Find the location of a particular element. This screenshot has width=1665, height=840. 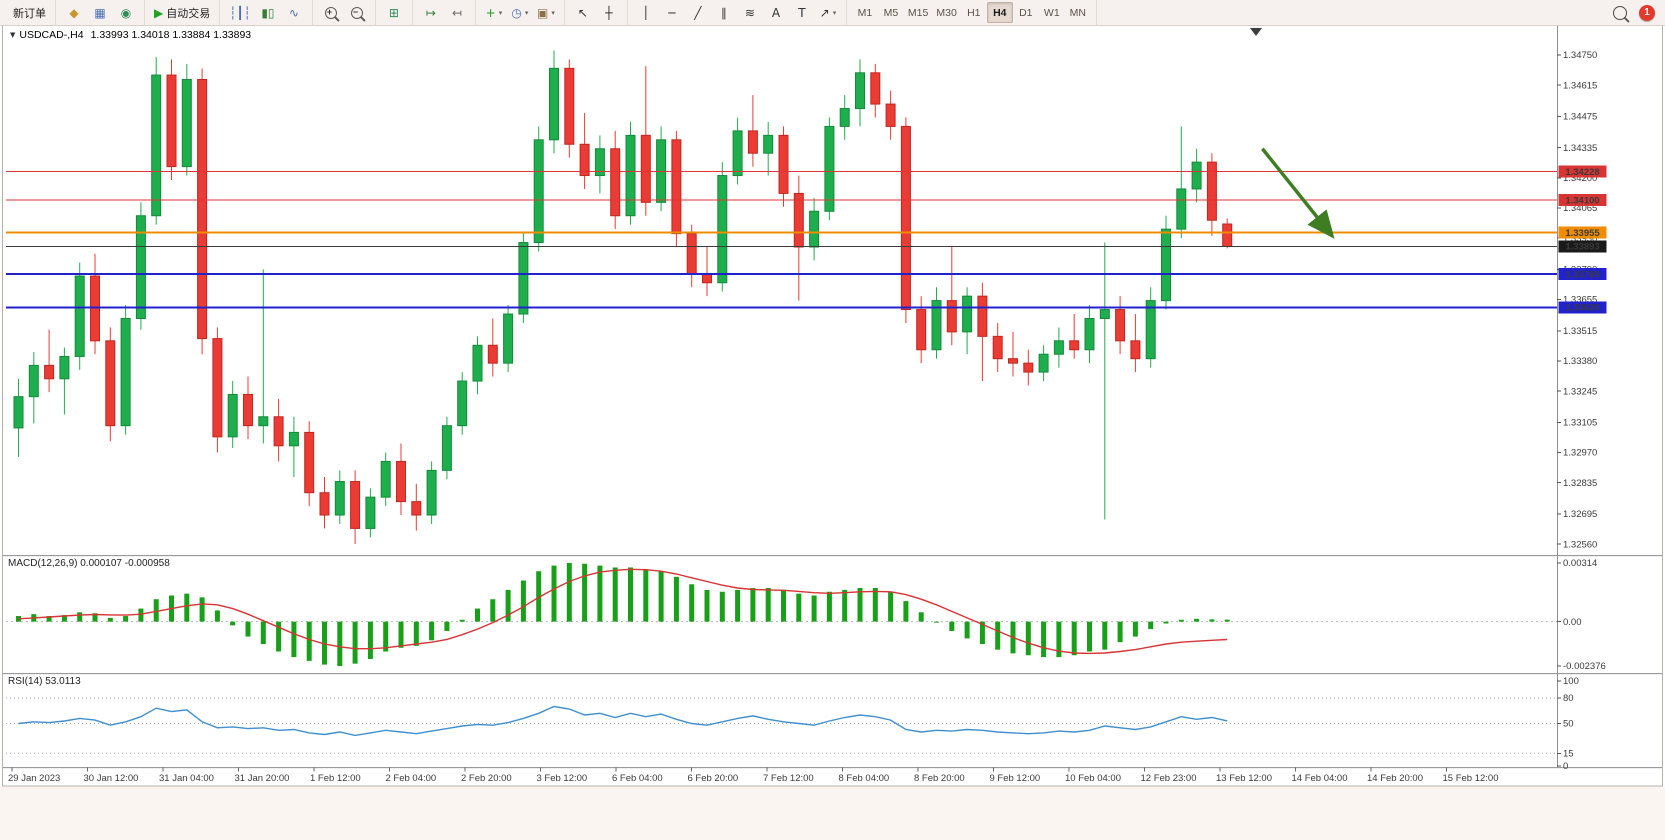

fibonacci-icon: ≋ is located at coordinates (750, 12).